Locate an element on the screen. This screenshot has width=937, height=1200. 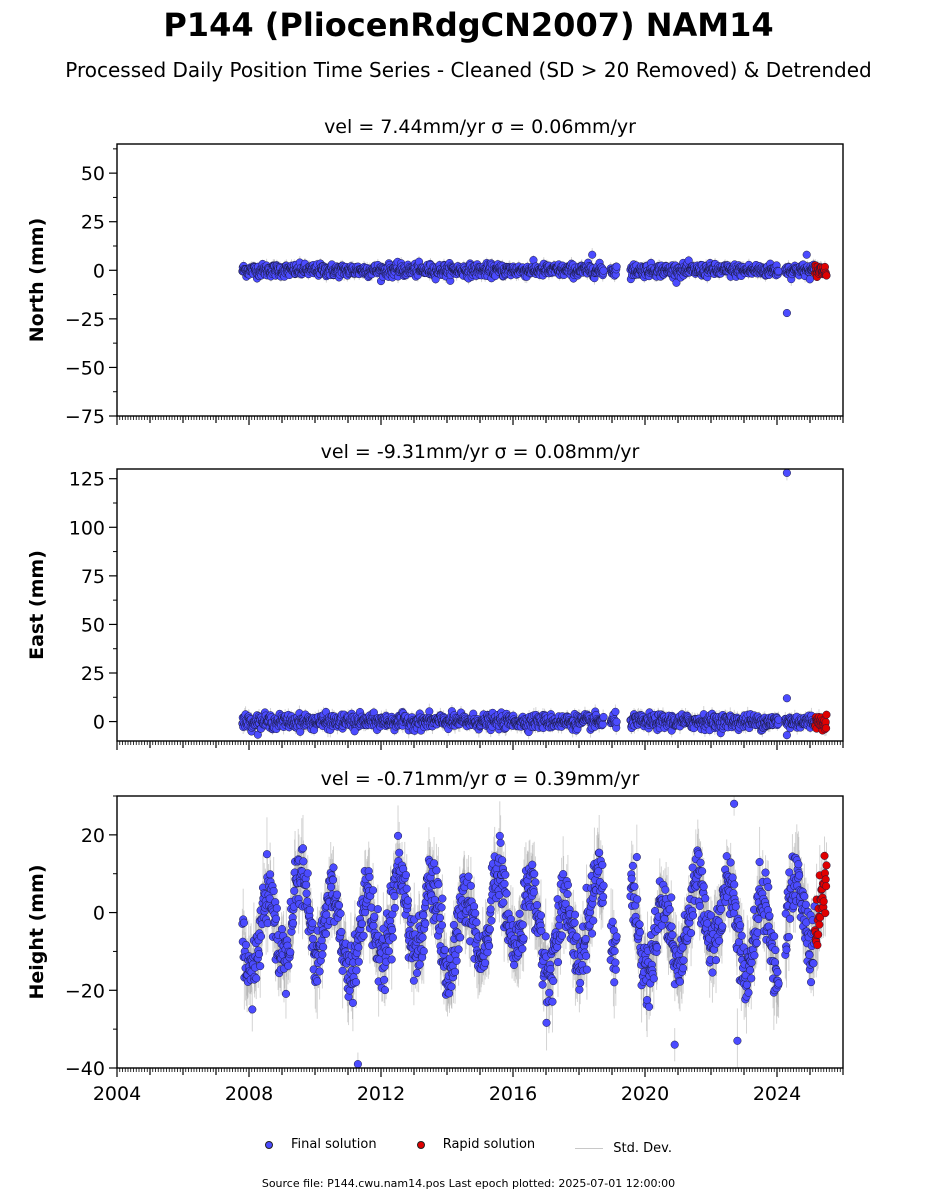
panel-title: vel = -9.31mm/yr σ = 0.08mm/yr is located at coordinates (480, 452).